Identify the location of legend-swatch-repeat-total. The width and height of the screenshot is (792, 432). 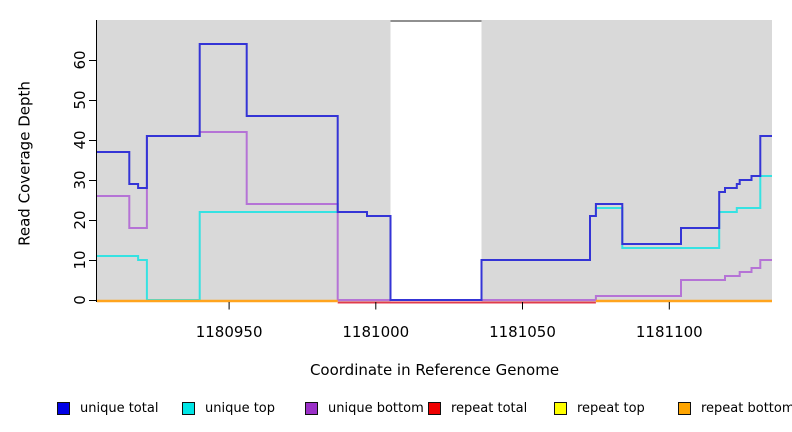
(434, 408).